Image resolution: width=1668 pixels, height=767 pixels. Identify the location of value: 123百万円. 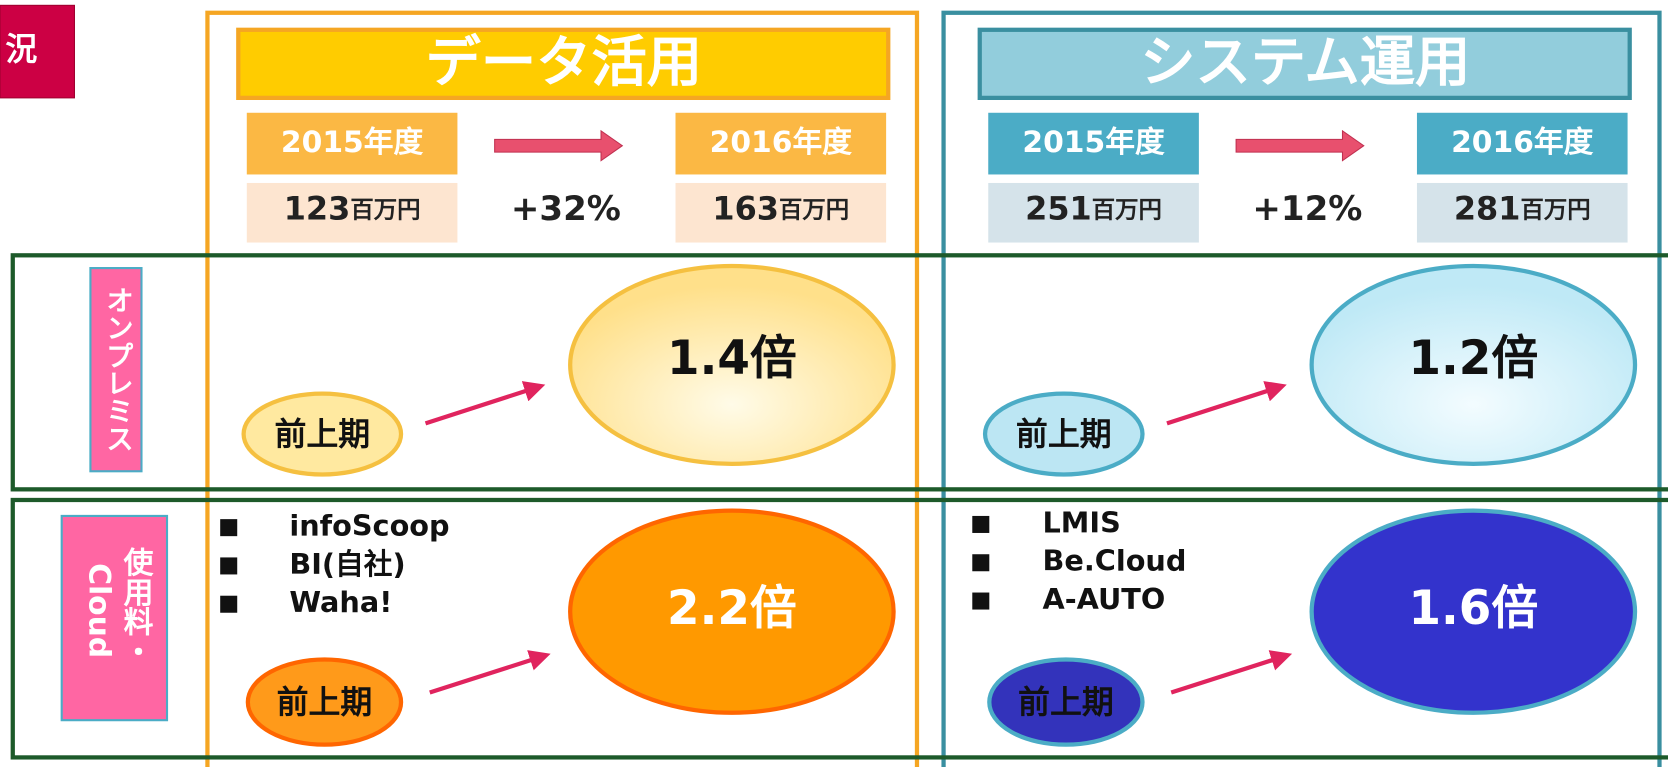
(352, 209).